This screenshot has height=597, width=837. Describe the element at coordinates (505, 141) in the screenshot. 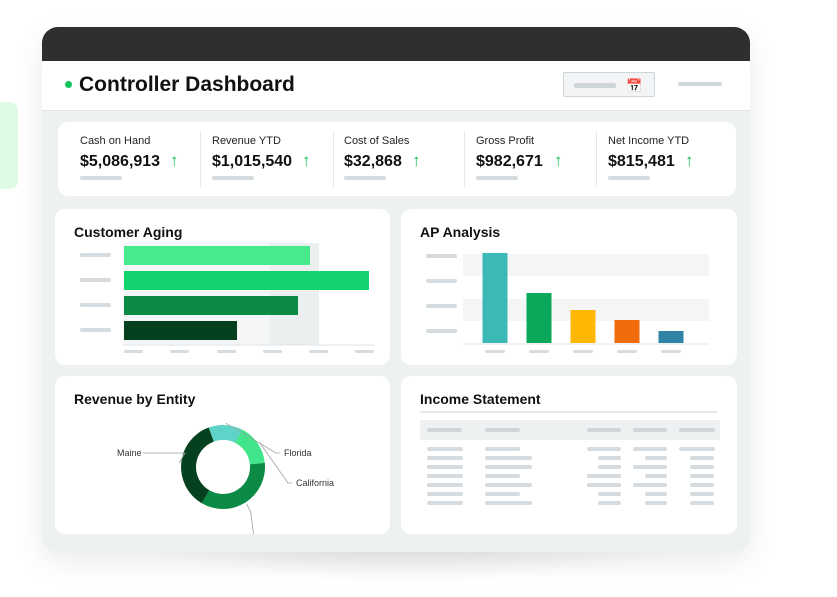

I see `kpi-label: Gross Profit` at that location.